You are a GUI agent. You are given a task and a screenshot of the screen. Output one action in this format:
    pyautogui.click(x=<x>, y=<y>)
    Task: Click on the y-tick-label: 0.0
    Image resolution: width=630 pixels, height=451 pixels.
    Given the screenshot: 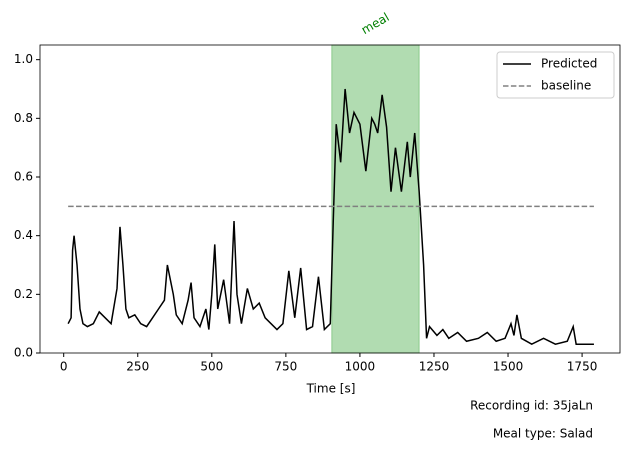 What is the action you would take?
    pyautogui.click(x=23, y=353)
    